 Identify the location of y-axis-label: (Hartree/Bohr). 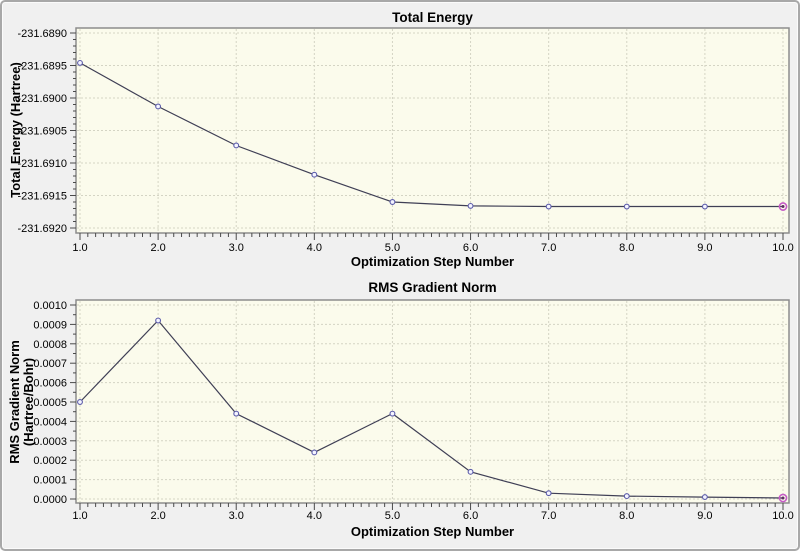
(28, 402).